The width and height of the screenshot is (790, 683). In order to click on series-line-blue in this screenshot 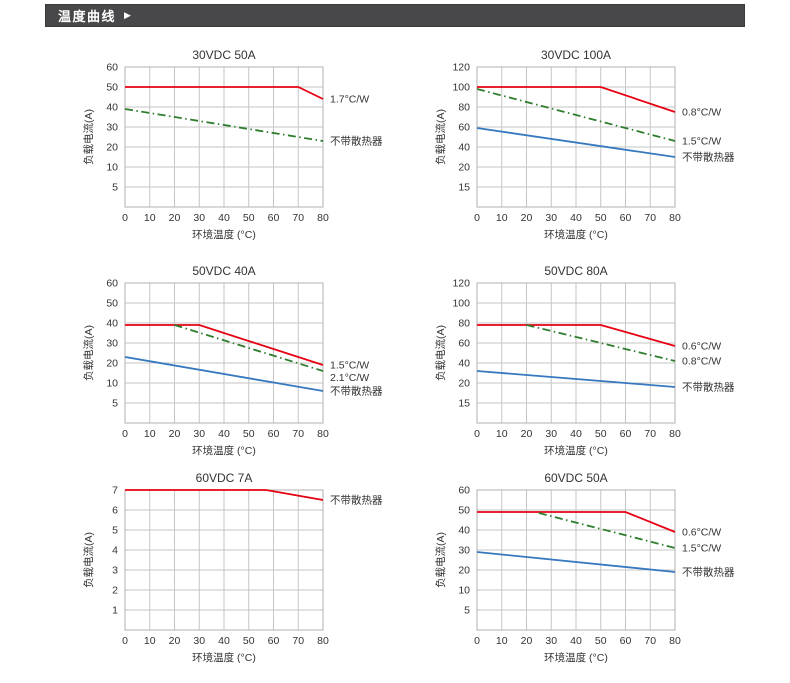, I will do `click(224, 374)`.